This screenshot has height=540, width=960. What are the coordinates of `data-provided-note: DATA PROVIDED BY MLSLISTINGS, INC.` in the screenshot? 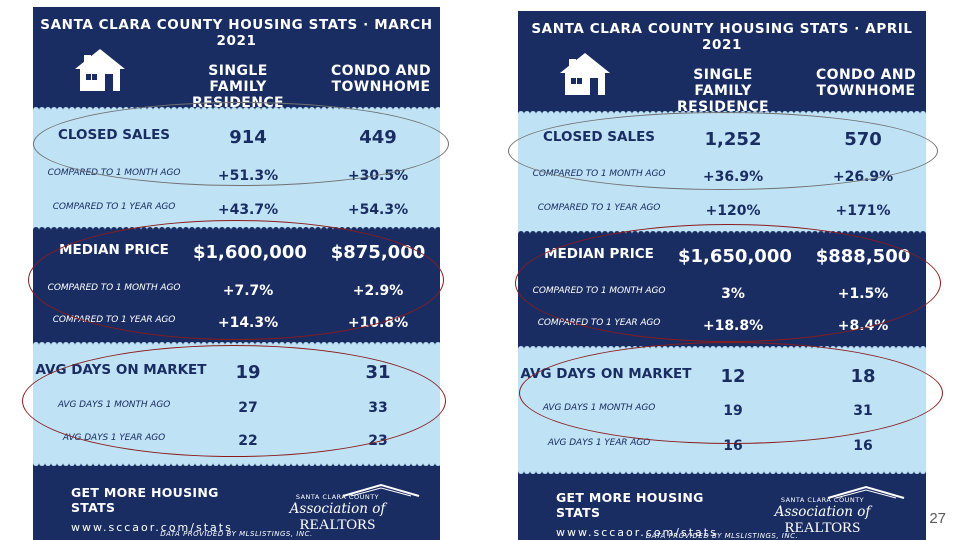 It's located at (722, 536).